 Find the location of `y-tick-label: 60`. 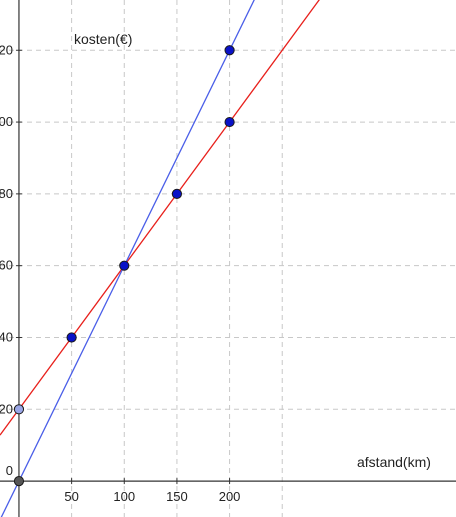

y-tick-label: 60 is located at coordinates (6, 265).